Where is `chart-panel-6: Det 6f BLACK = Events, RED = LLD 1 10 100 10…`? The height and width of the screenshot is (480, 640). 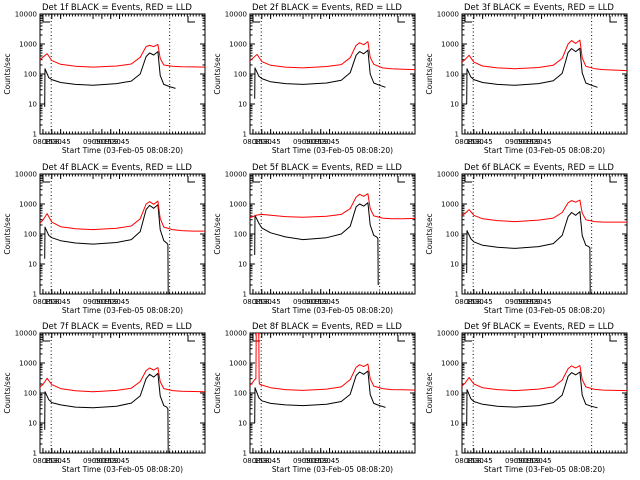 chart-panel-6: Det 6f BLACK = Events, RED = LLD 1 10 100 10… is located at coordinates (526, 239).